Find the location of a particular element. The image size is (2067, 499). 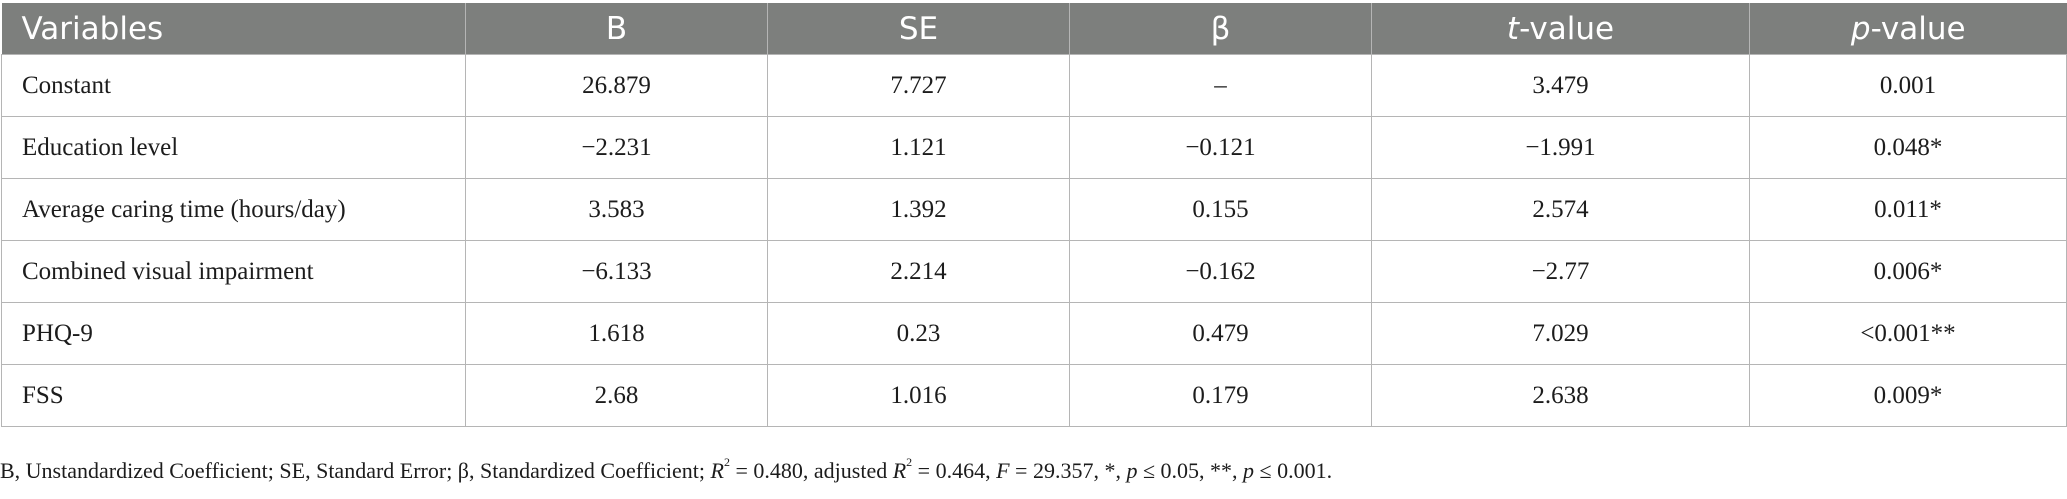

cell-beta: −0.162 is located at coordinates (1220, 271).